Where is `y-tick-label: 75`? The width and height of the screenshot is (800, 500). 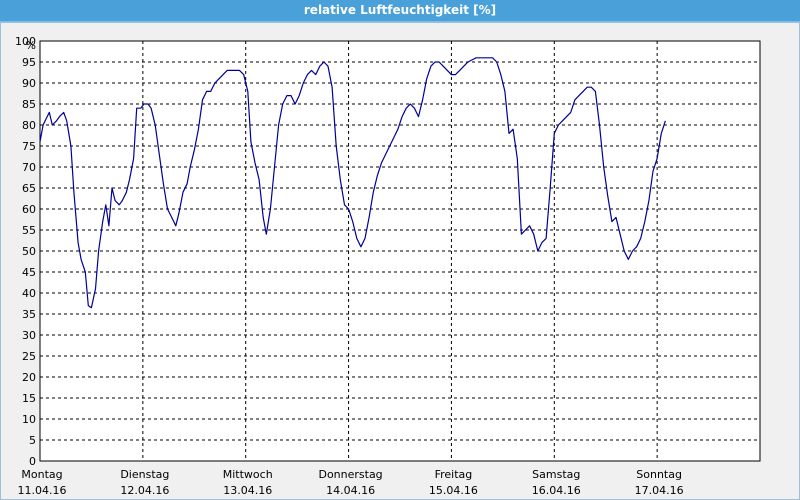
y-tick-label: 75 is located at coordinates (29, 146).